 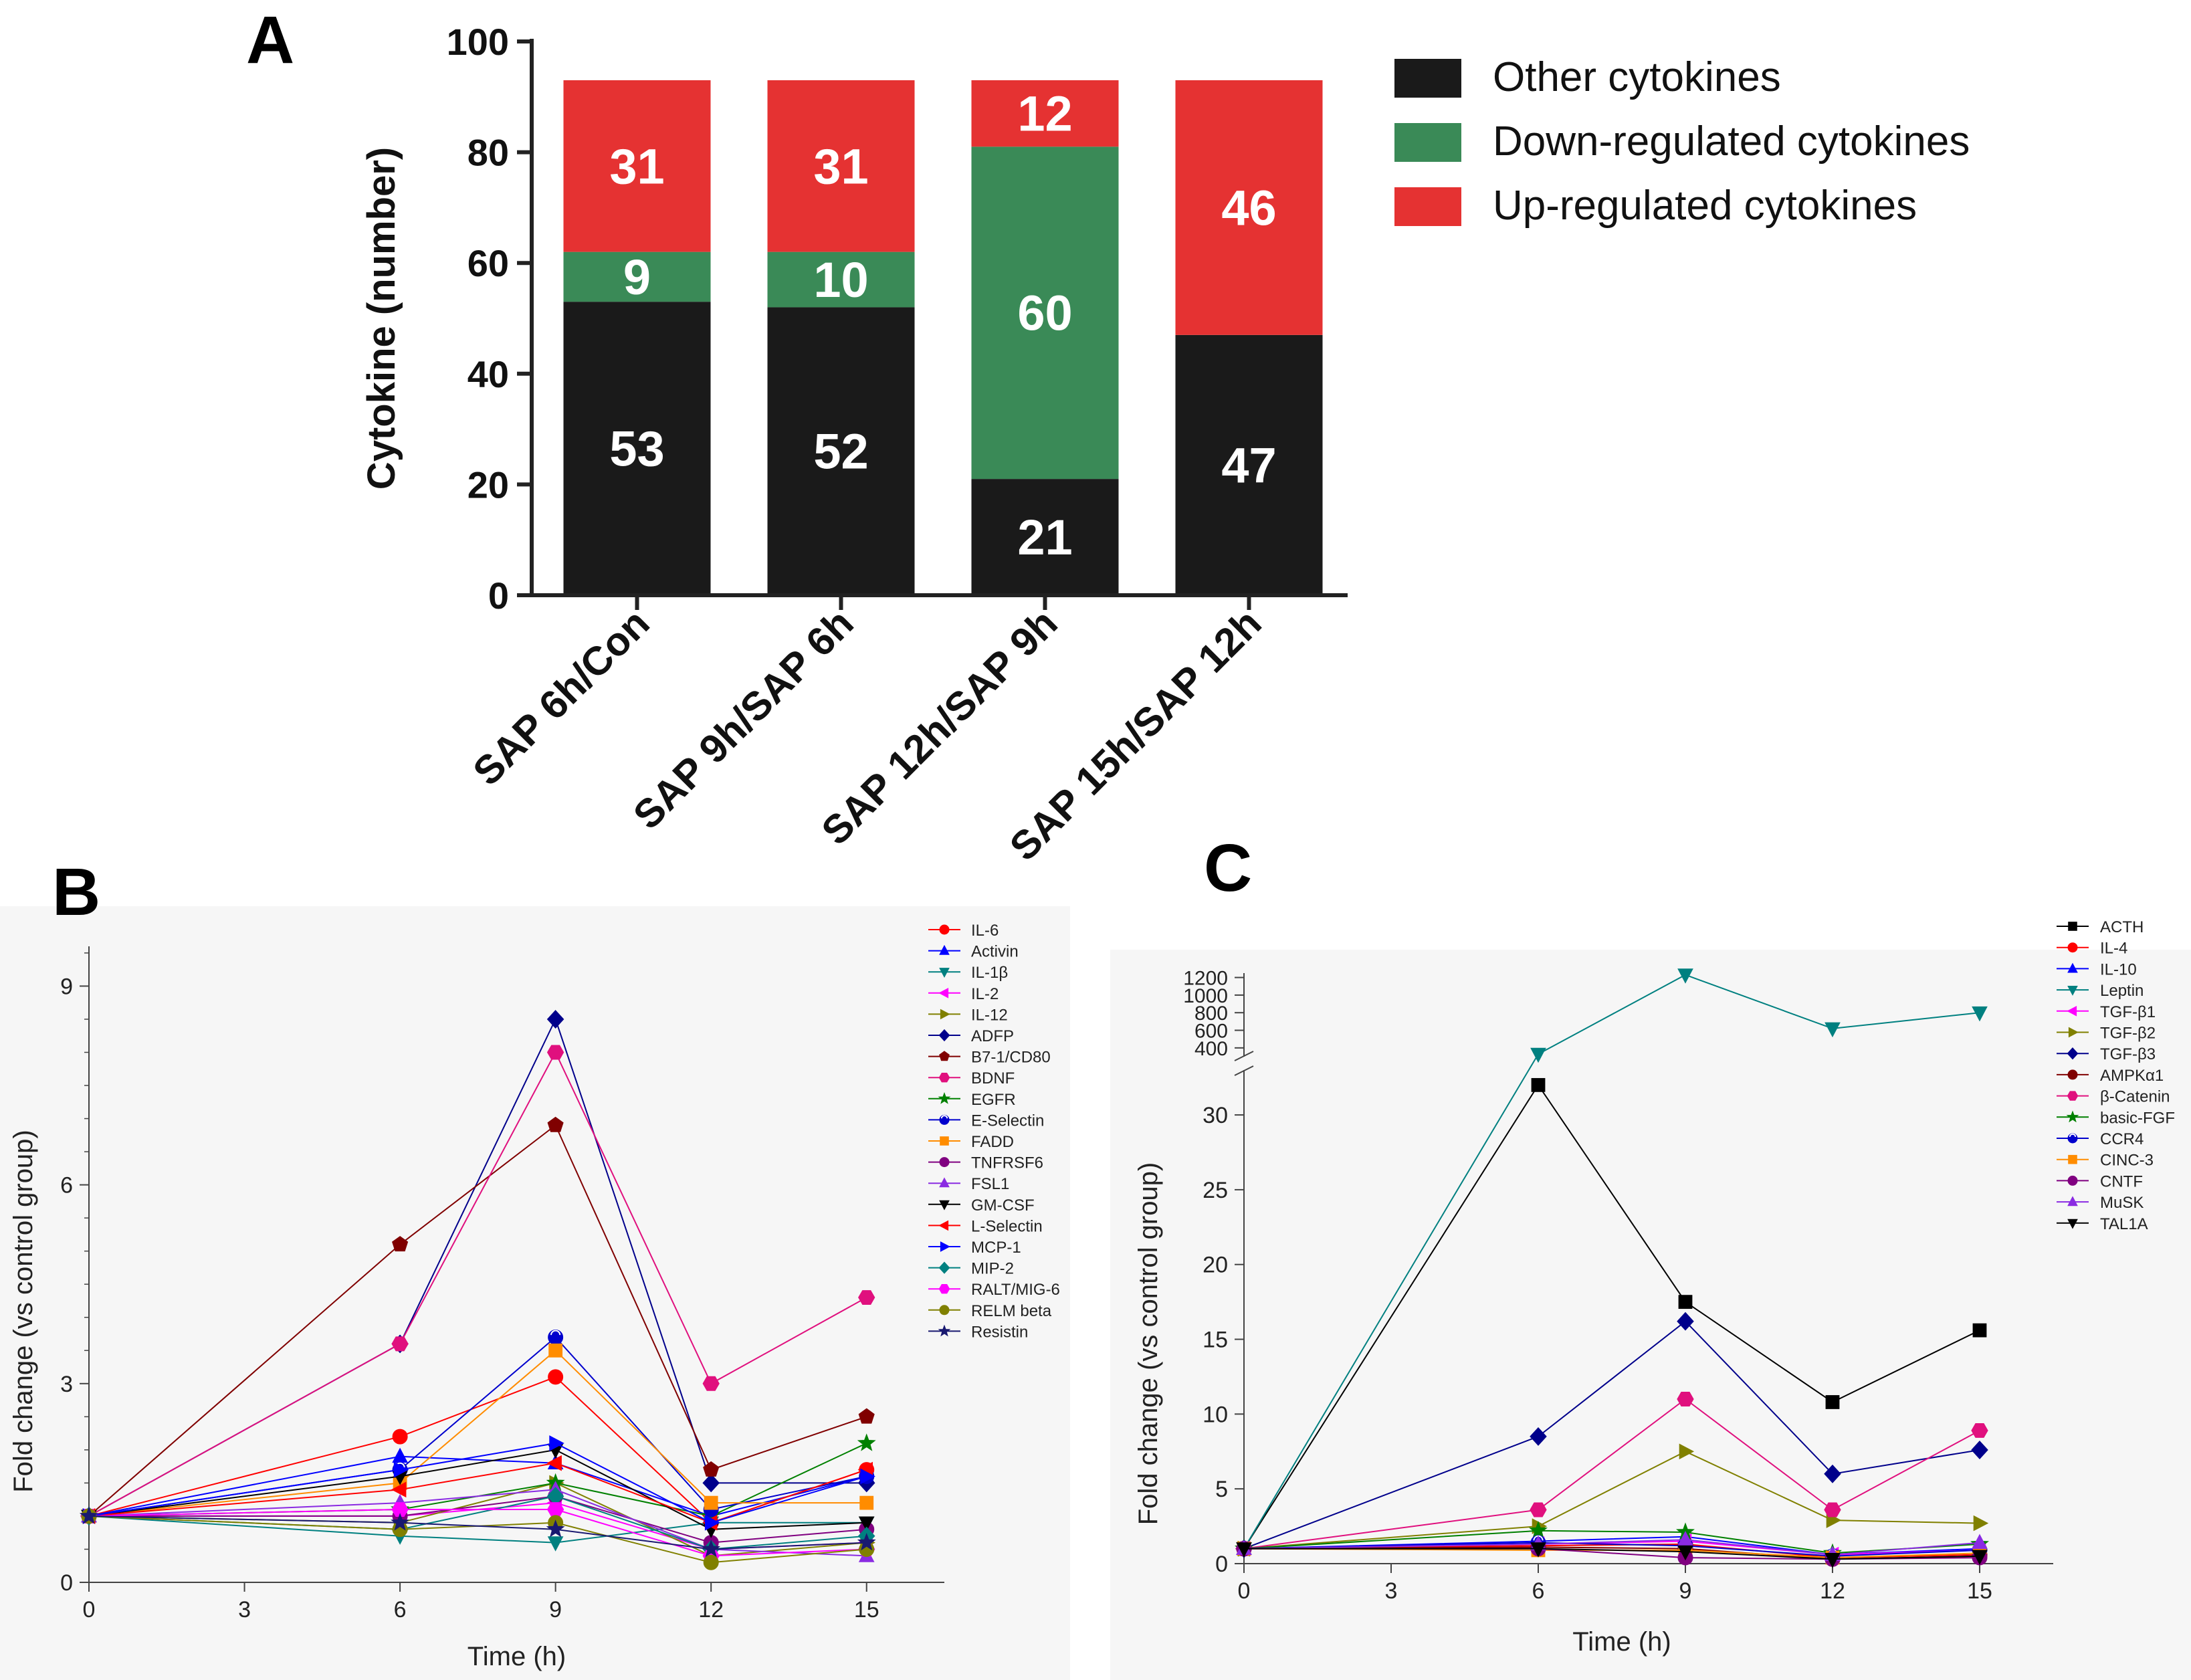 I want to click on c-axis-break-mark, so click(x=1244, y=1056).